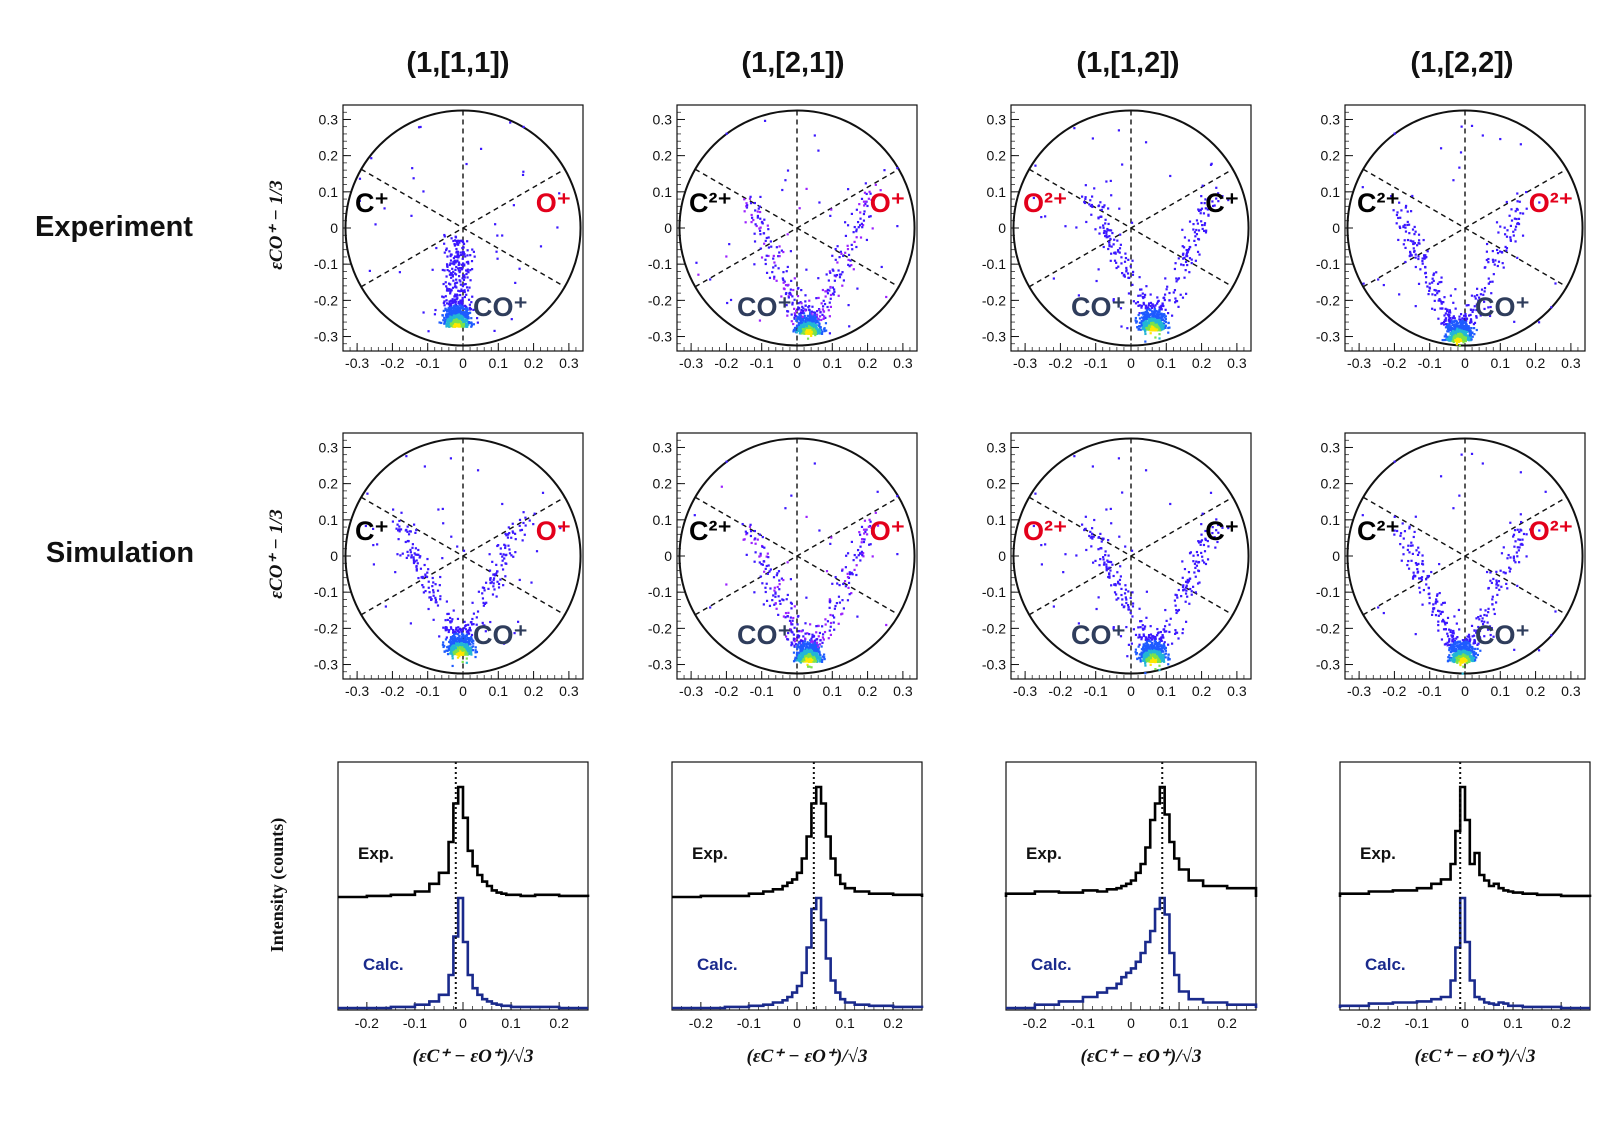  Describe the element at coordinates (797, 363) in the screenshot. I see `x-tick-label: 0` at that location.